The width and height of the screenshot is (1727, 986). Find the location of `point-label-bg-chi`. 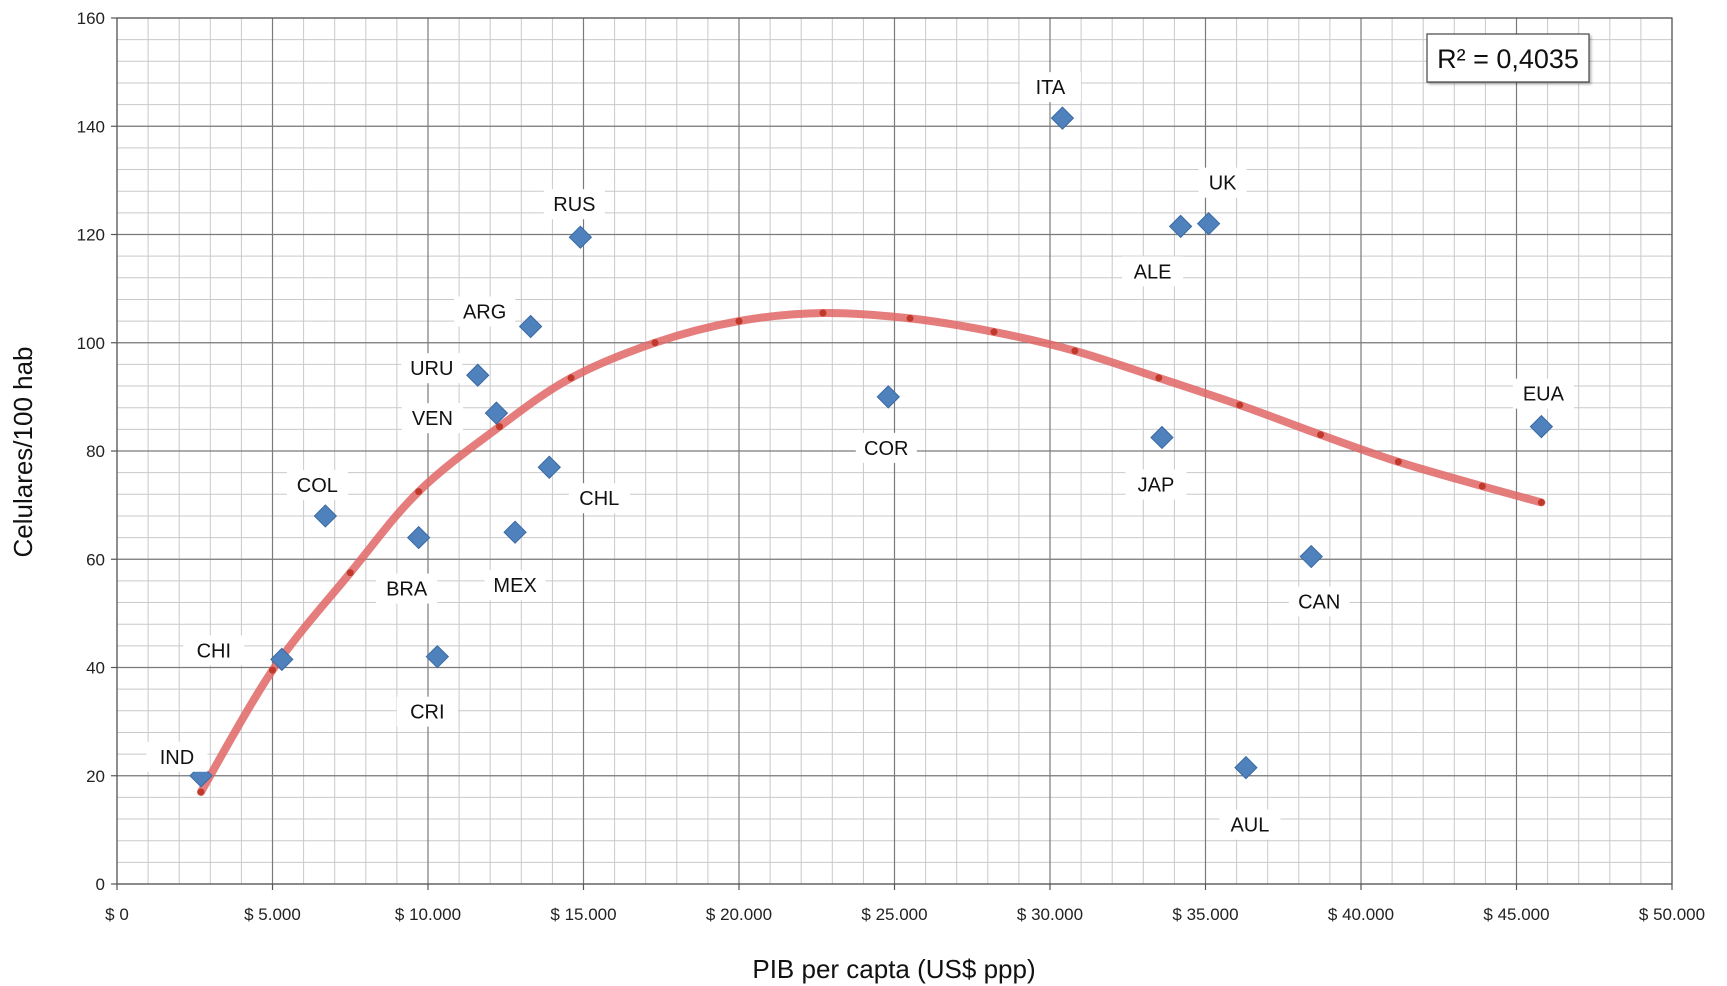

point-label-bg-chi is located at coordinates (214, 650).